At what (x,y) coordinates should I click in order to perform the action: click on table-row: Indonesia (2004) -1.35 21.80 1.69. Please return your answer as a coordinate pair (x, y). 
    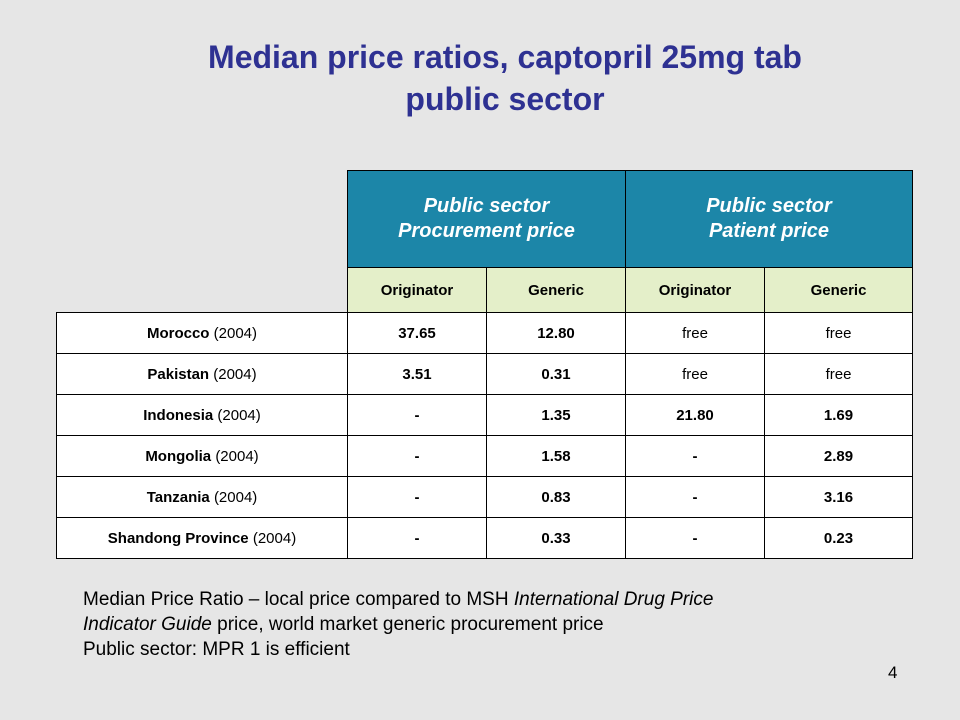
    Looking at the image, I should click on (484, 415).